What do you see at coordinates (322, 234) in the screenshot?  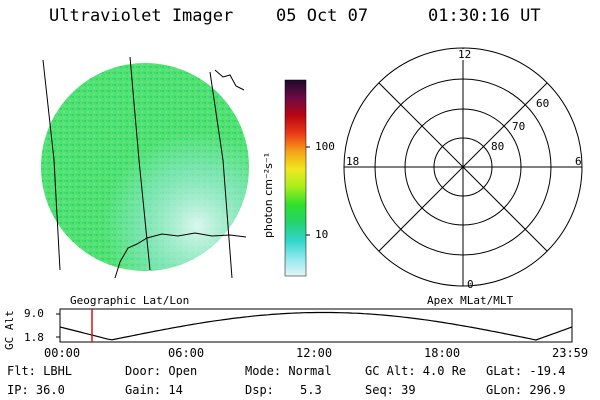 I see `colorbar-tick-10: 10` at bounding box center [322, 234].